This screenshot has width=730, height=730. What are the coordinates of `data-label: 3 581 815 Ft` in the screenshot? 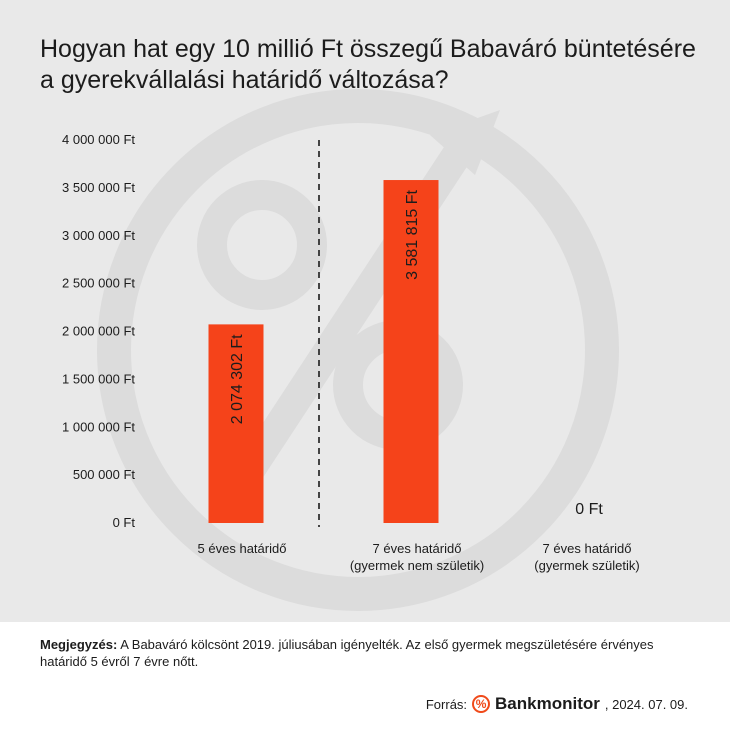 It's located at (412, 234).